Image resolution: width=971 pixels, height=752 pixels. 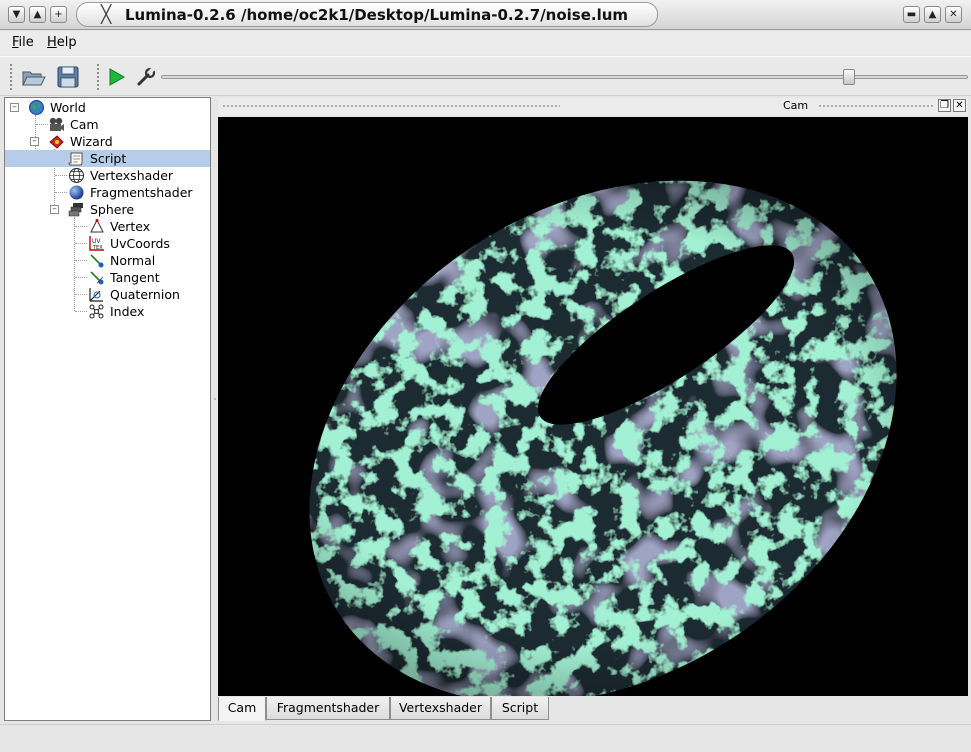 I want to click on shaded-sphere-icon, so click(x=76, y=192).